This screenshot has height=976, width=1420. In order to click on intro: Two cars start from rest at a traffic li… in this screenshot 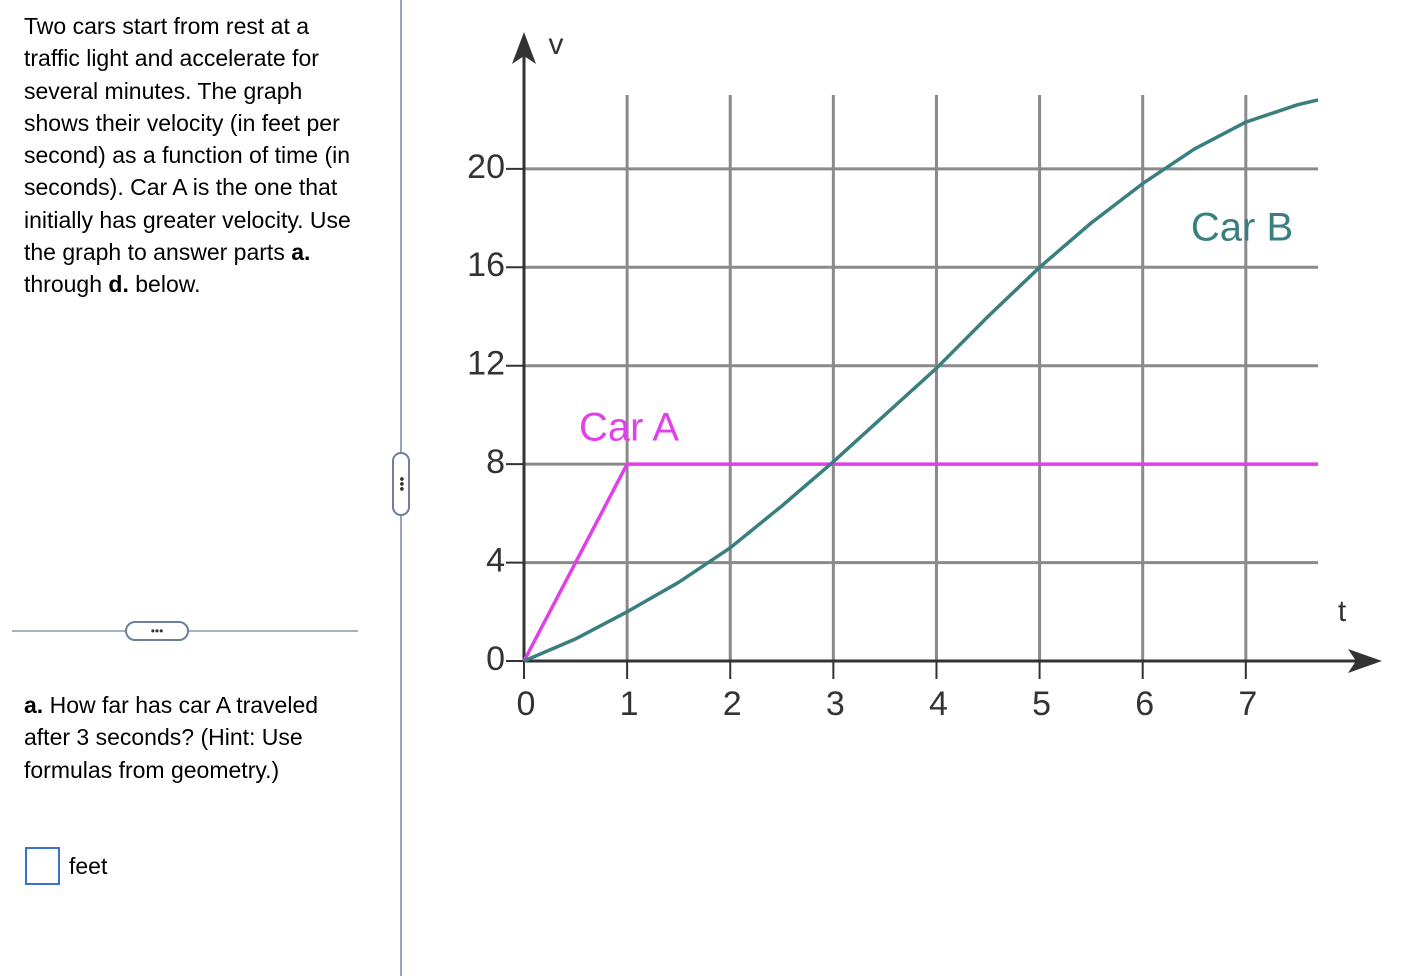, I will do `click(194, 155)`.